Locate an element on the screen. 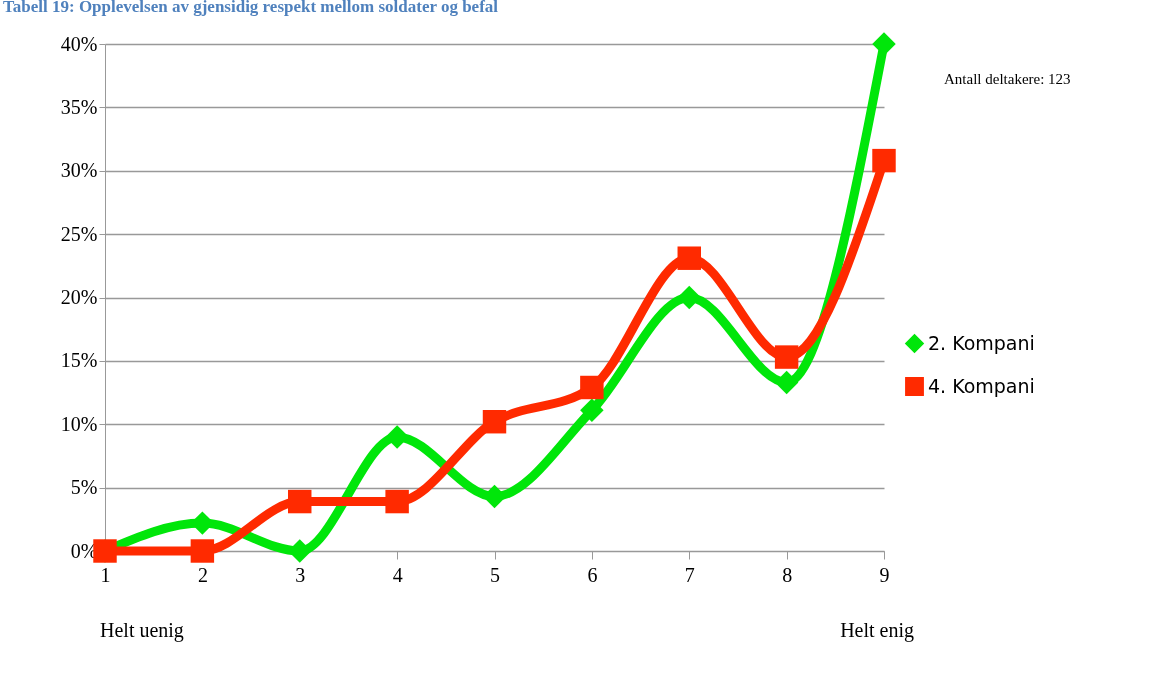 This screenshot has height=675, width=1151. x-tick-label: 5 is located at coordinates (495, 574).